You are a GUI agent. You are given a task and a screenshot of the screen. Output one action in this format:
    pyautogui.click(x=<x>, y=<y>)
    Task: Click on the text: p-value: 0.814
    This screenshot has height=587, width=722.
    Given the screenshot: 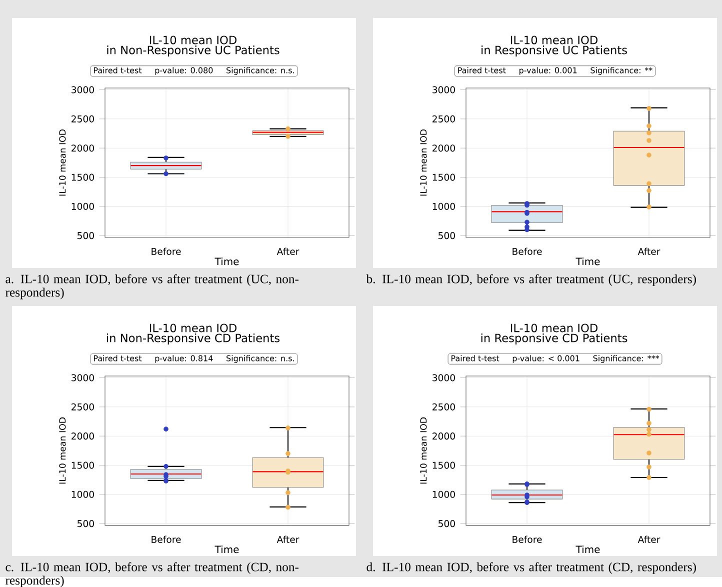 What is the action you would take?
    pyautogui.click(x=184, y=359)
    